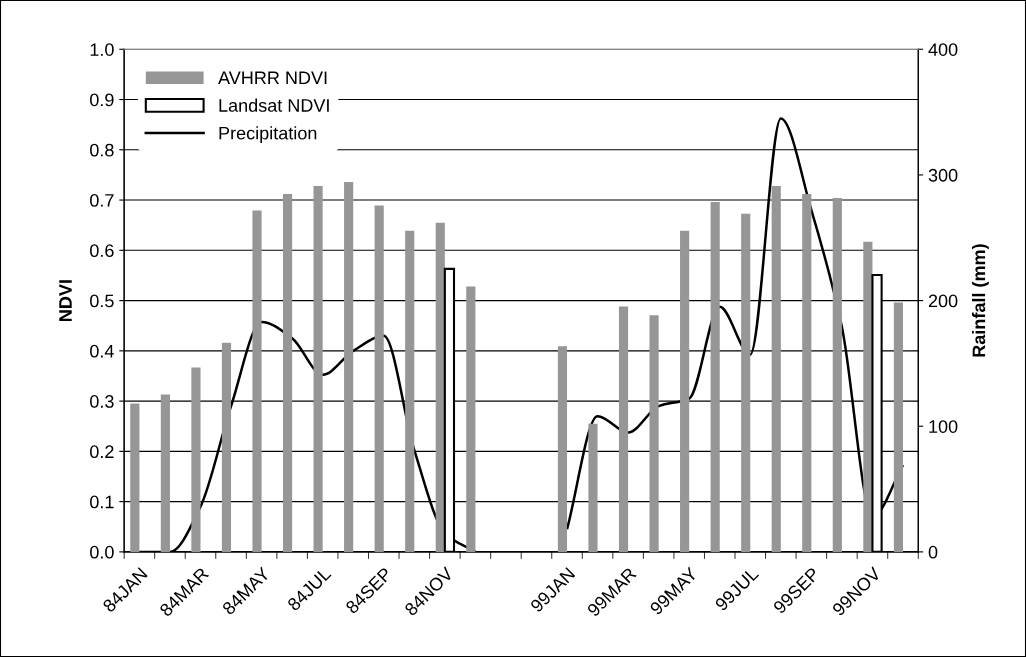  I want to click on y-tick-label: 0.9, so click(102, 100).